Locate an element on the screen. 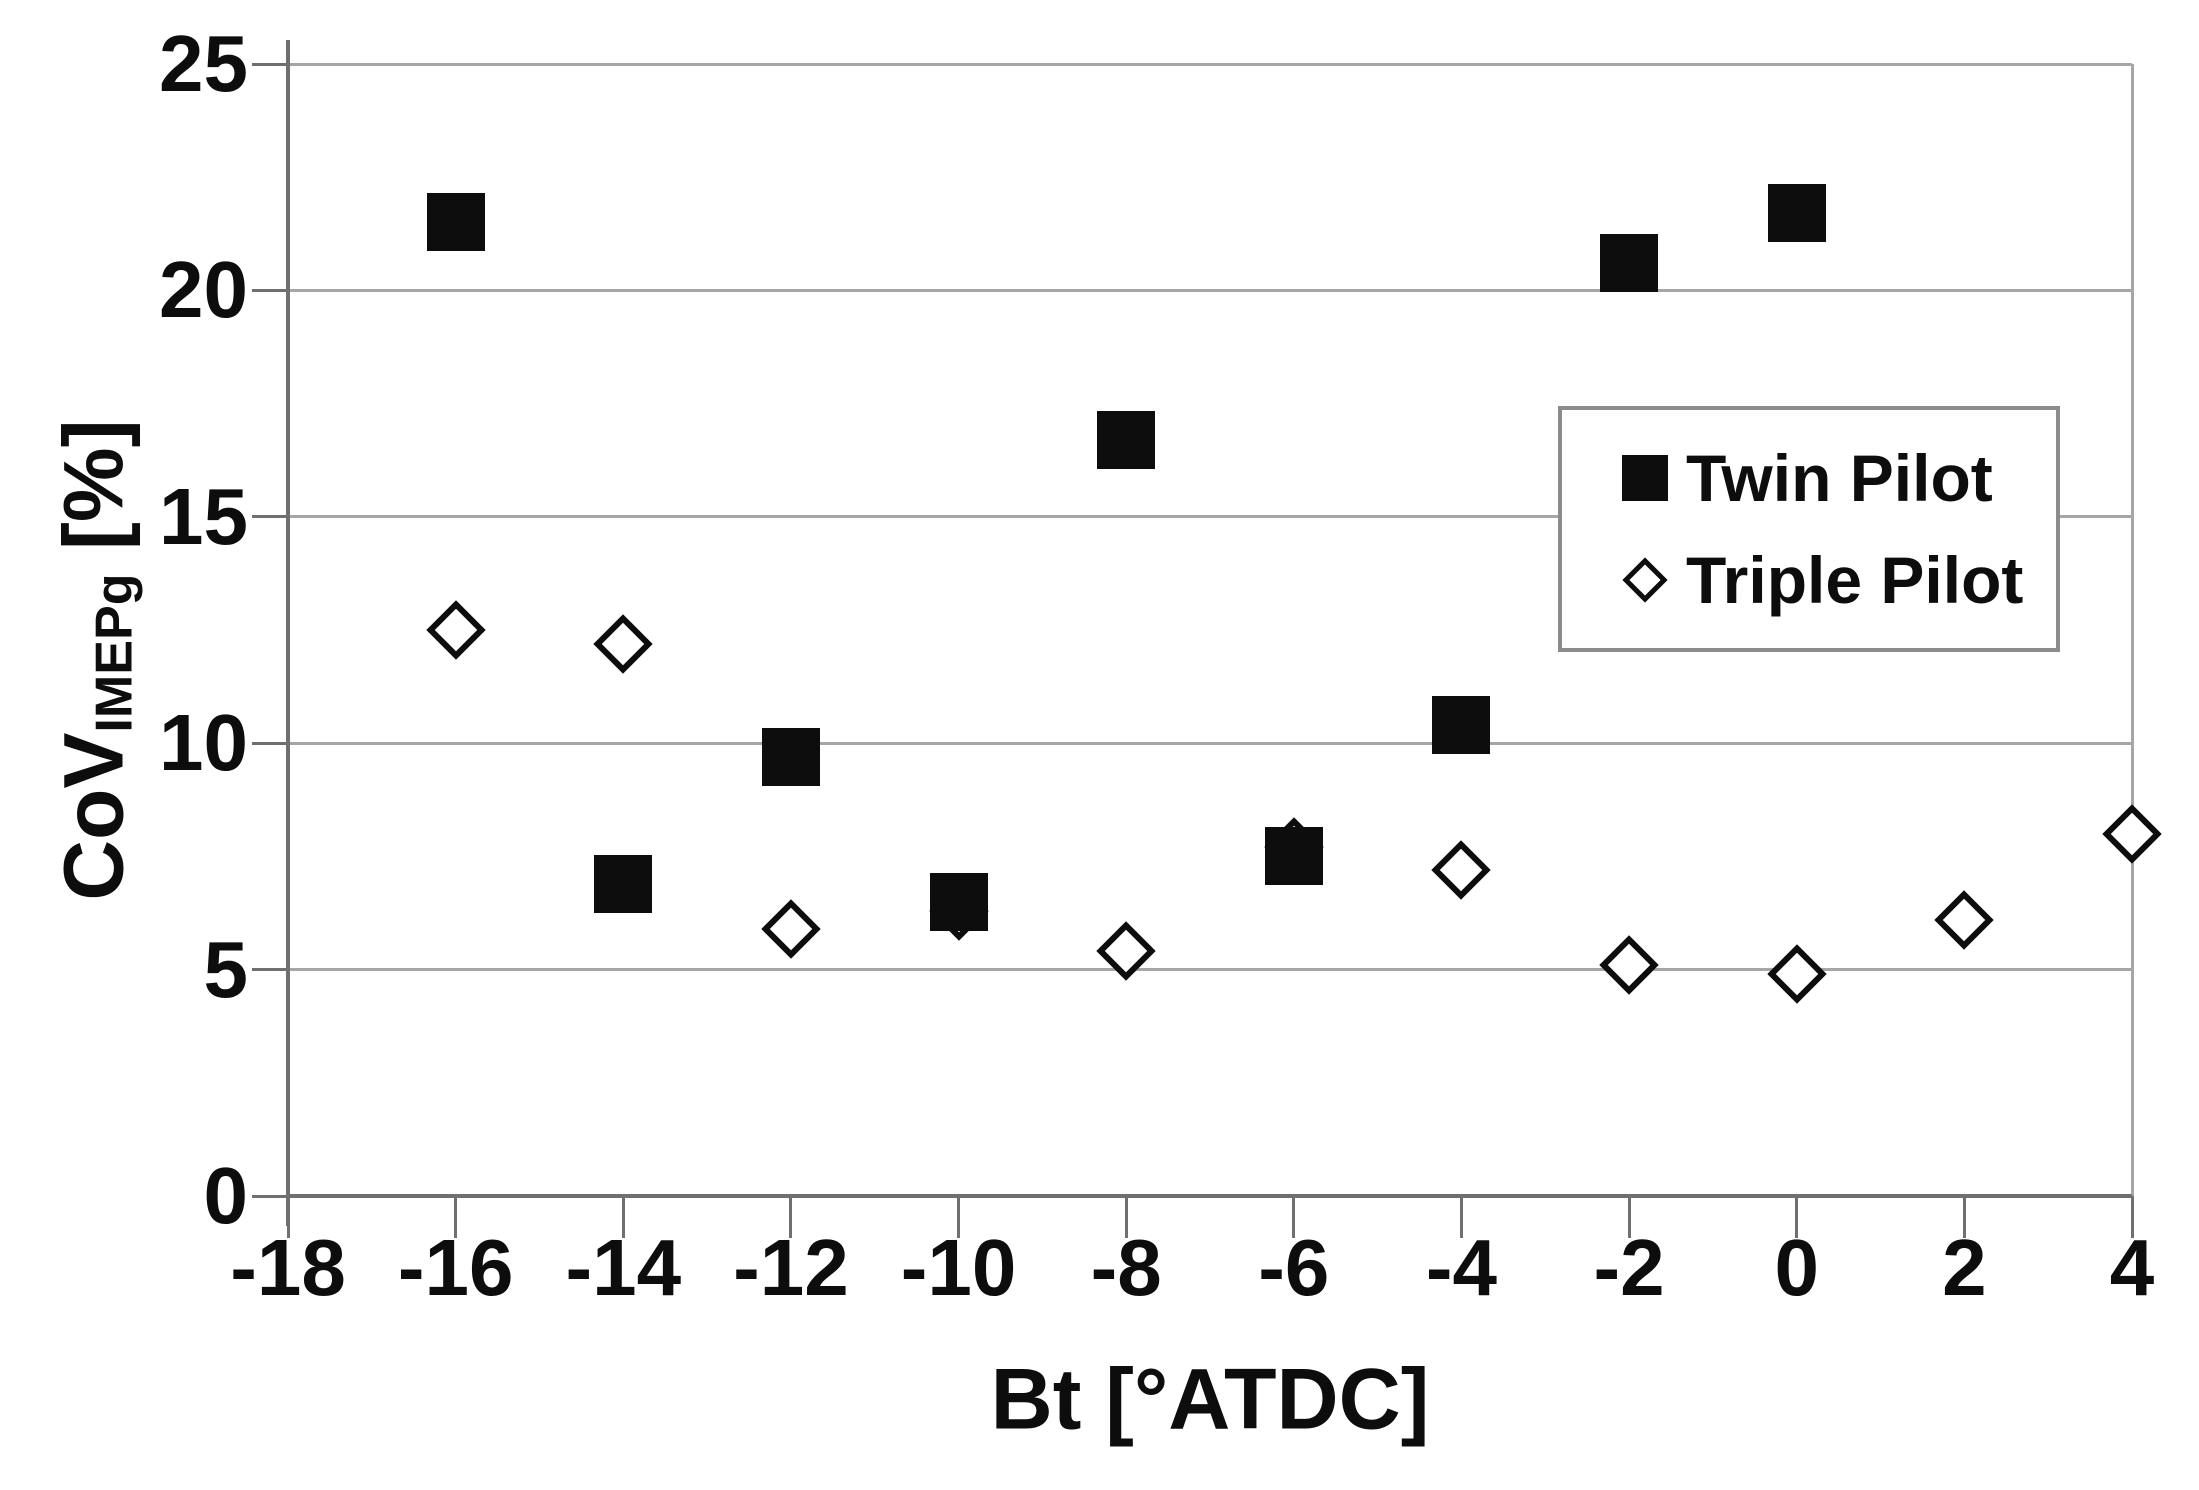 The image size is (2199, 1490). y-axis-title-subscript: IMEPg is located at coordinates (114, 653).